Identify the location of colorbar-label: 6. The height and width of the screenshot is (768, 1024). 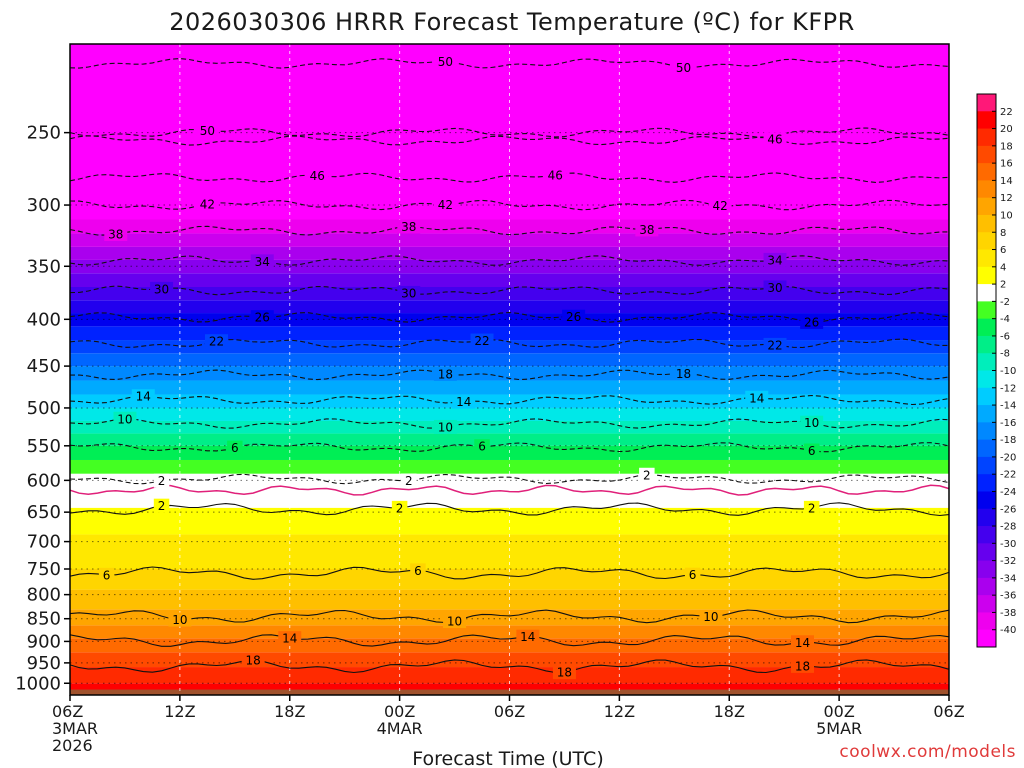
(1003, 250).